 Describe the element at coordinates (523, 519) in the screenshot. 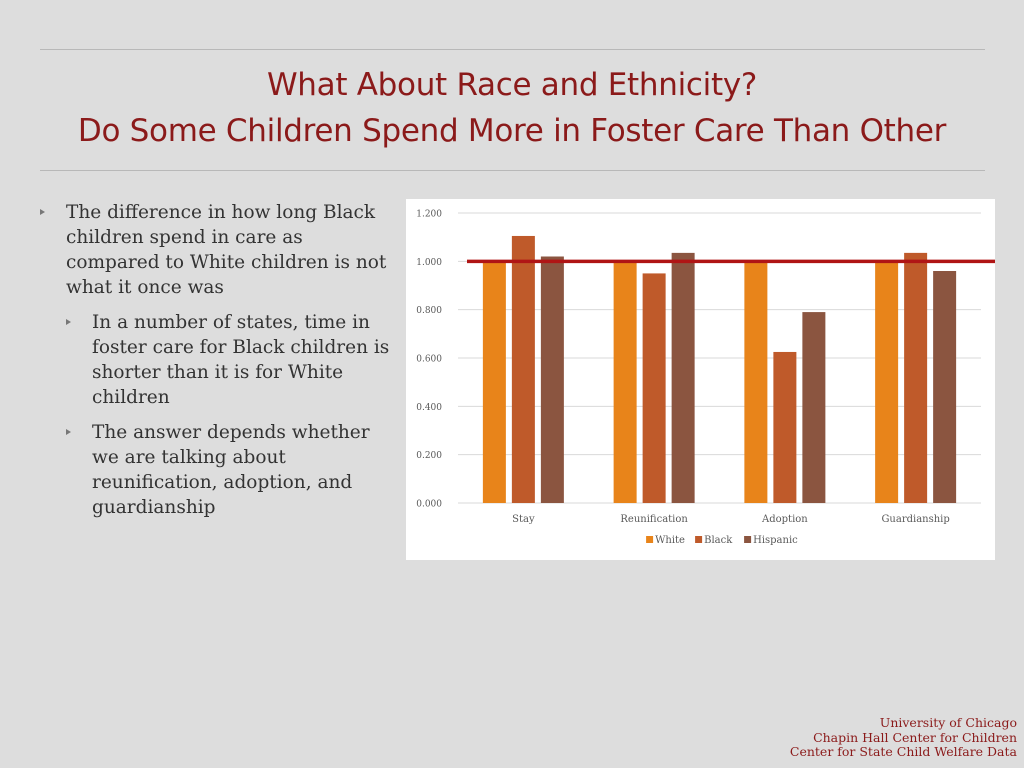

I see `x-category-label: Stay` at that location.